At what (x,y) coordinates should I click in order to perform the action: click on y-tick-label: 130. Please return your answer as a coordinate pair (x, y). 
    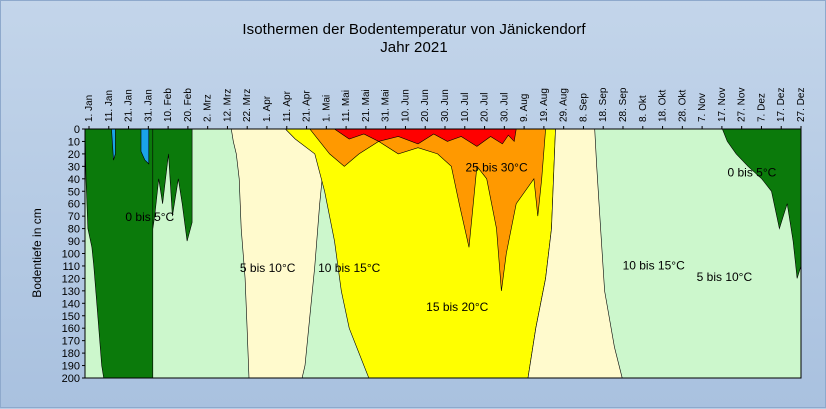
    Looking at the image, I should click on (71, 292).